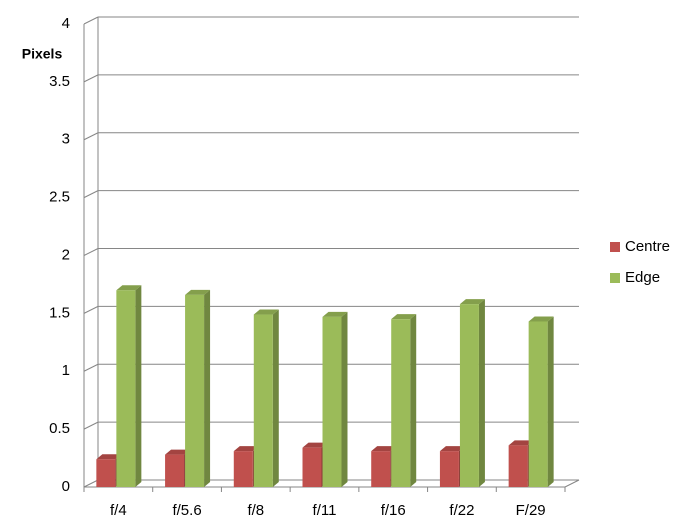 The height and width of the screenshot is (530, 679). Describe the element at coordinates (325, 510) in the screenshot. I see `x-tick-label: f/11` at that location.